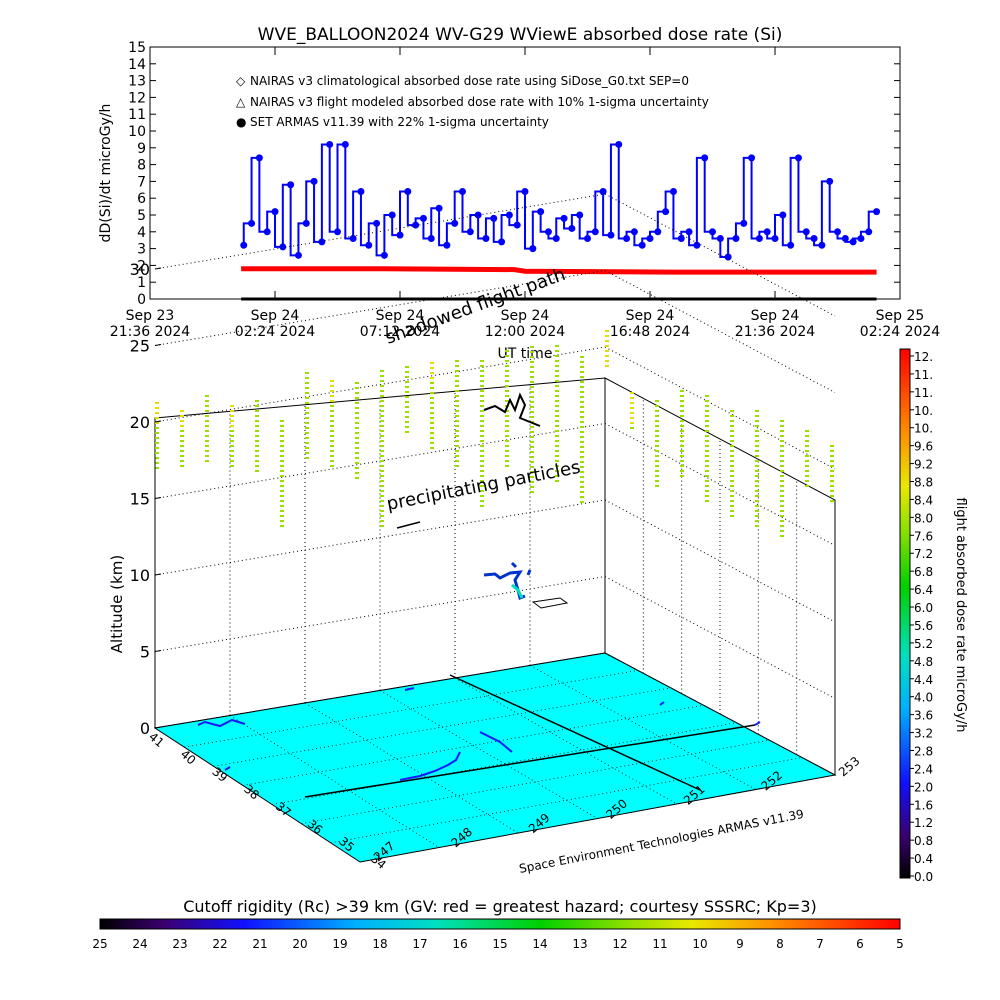 Image resolution: width=1000 pixels, height=1000 pixels. Describe the element at coordinates (380, 308) in the screenshot. I see `wall-gridline-left` at that location.